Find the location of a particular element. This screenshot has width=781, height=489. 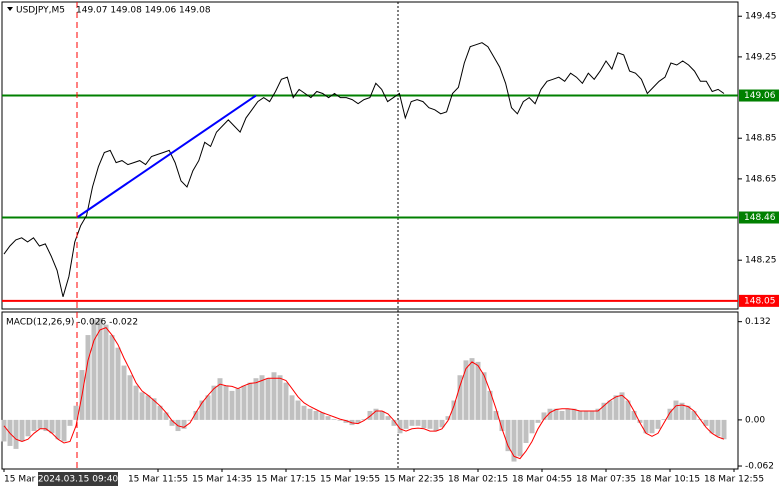

macd-title: MACD(12,26,9) -0.026 -0.022 is located at coordinates (72, 323).